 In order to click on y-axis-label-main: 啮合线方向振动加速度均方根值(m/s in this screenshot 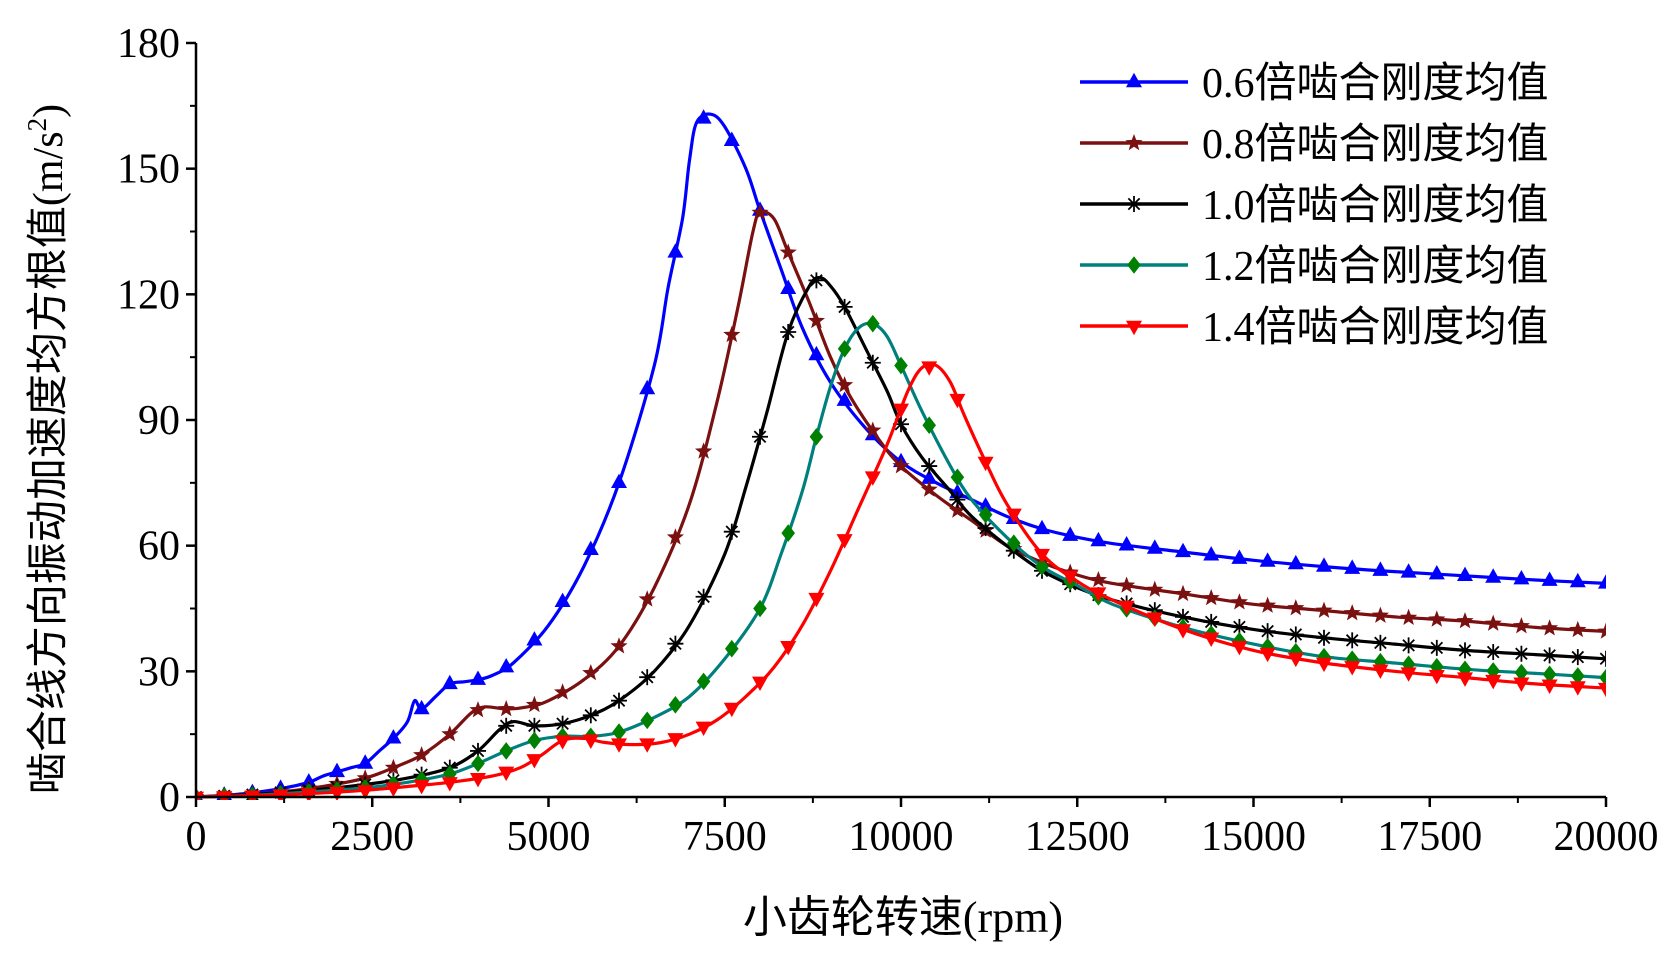, I will do `click(49, 462)`.